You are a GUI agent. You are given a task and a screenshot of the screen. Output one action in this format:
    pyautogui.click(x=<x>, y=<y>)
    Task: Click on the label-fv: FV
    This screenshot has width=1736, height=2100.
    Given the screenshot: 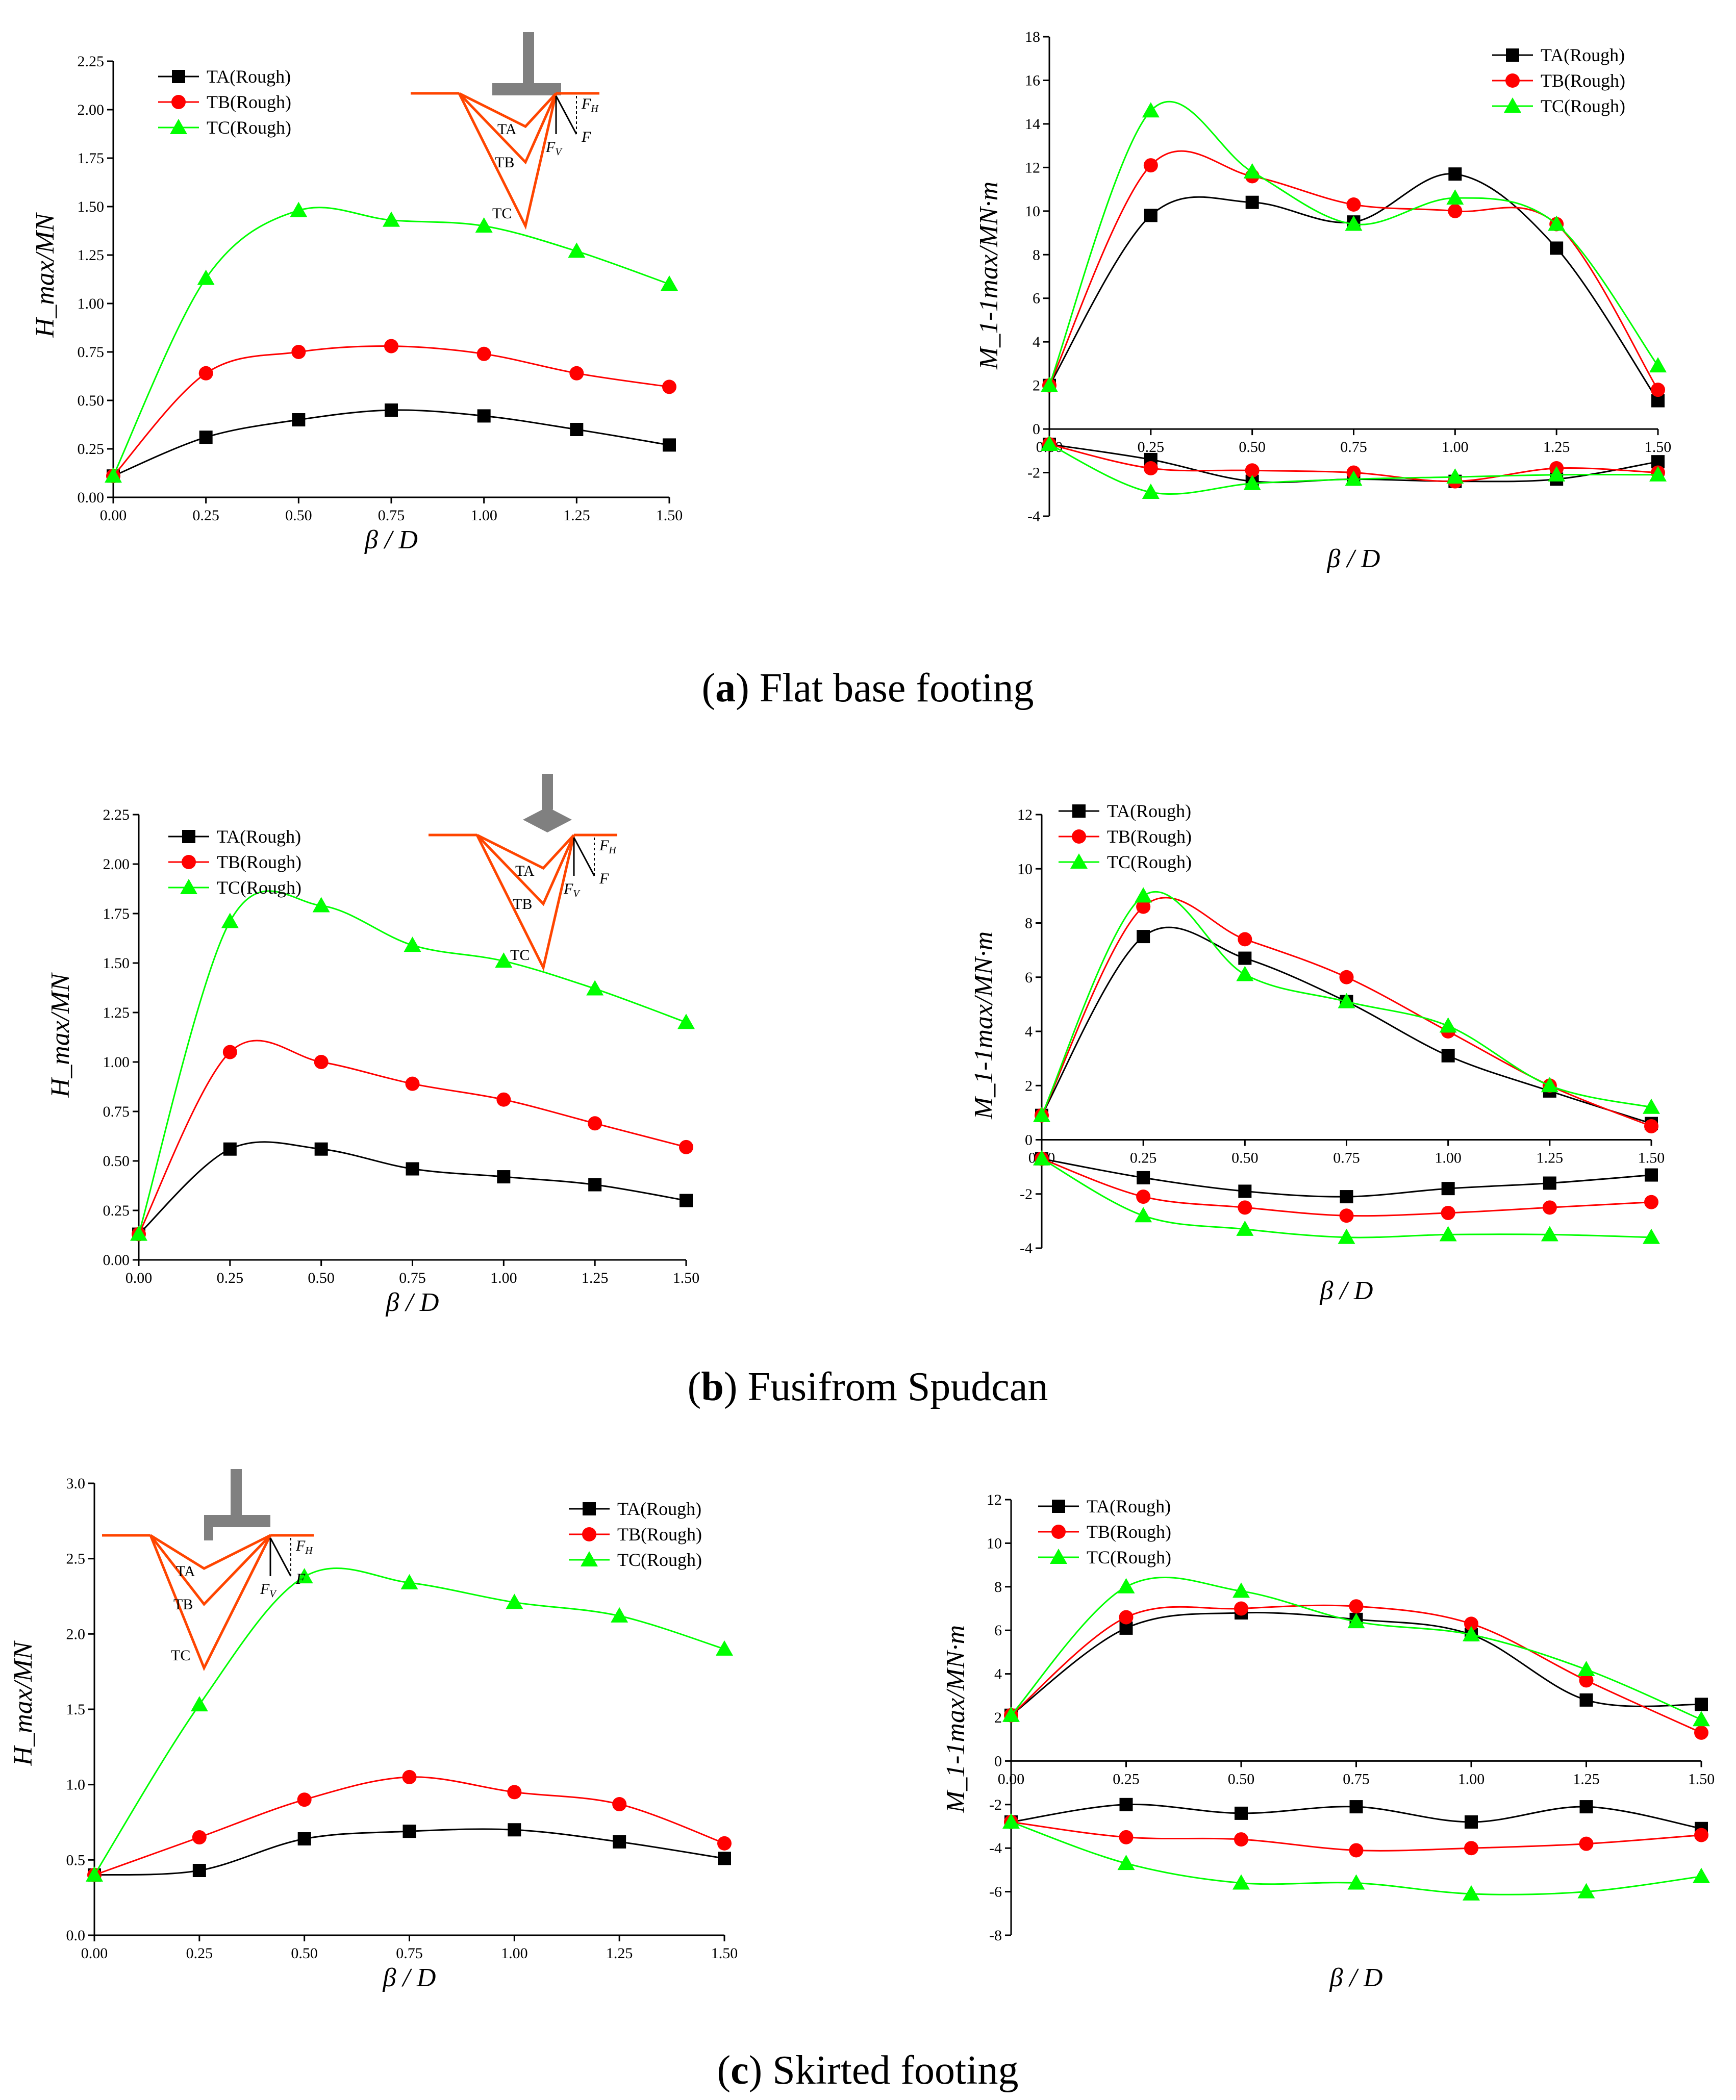 What is the action you would take?
    pyautogui.click(x=268, y=1591)
    